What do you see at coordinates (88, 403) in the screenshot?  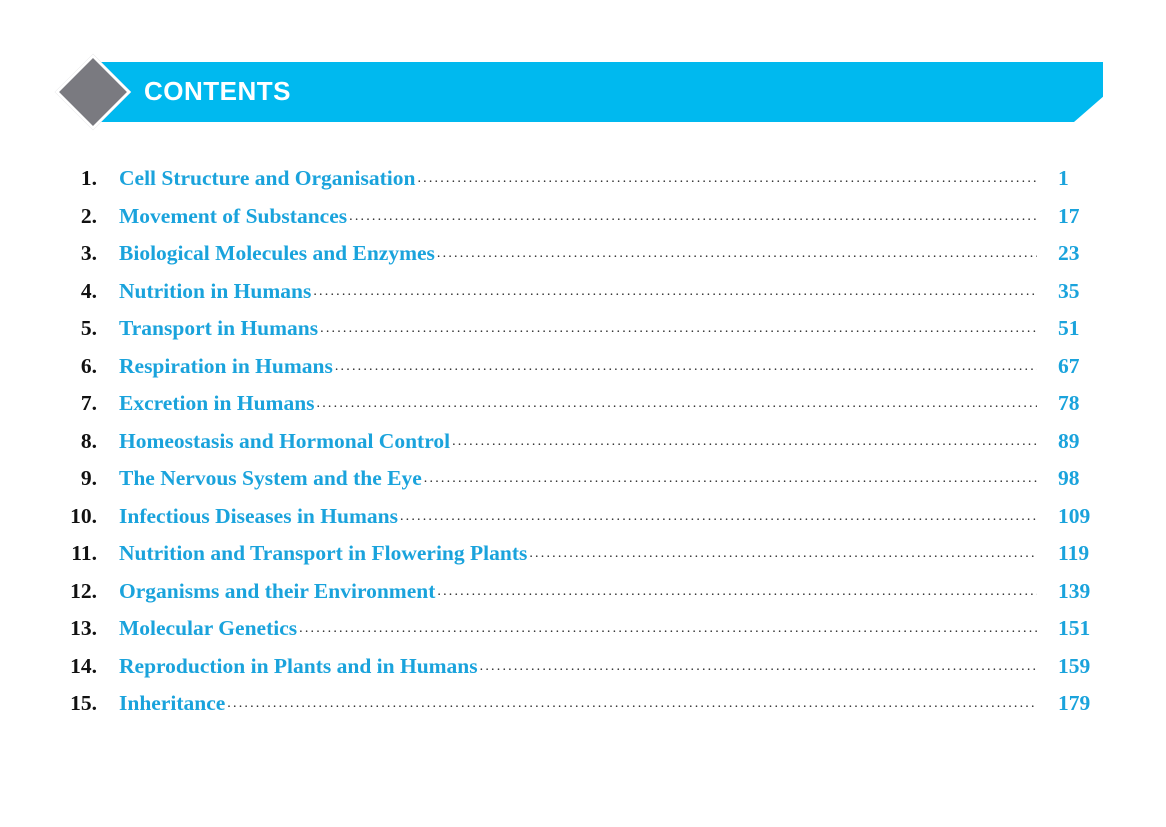 I see `chapter-number: 7.` at bounding box center [88, 403].